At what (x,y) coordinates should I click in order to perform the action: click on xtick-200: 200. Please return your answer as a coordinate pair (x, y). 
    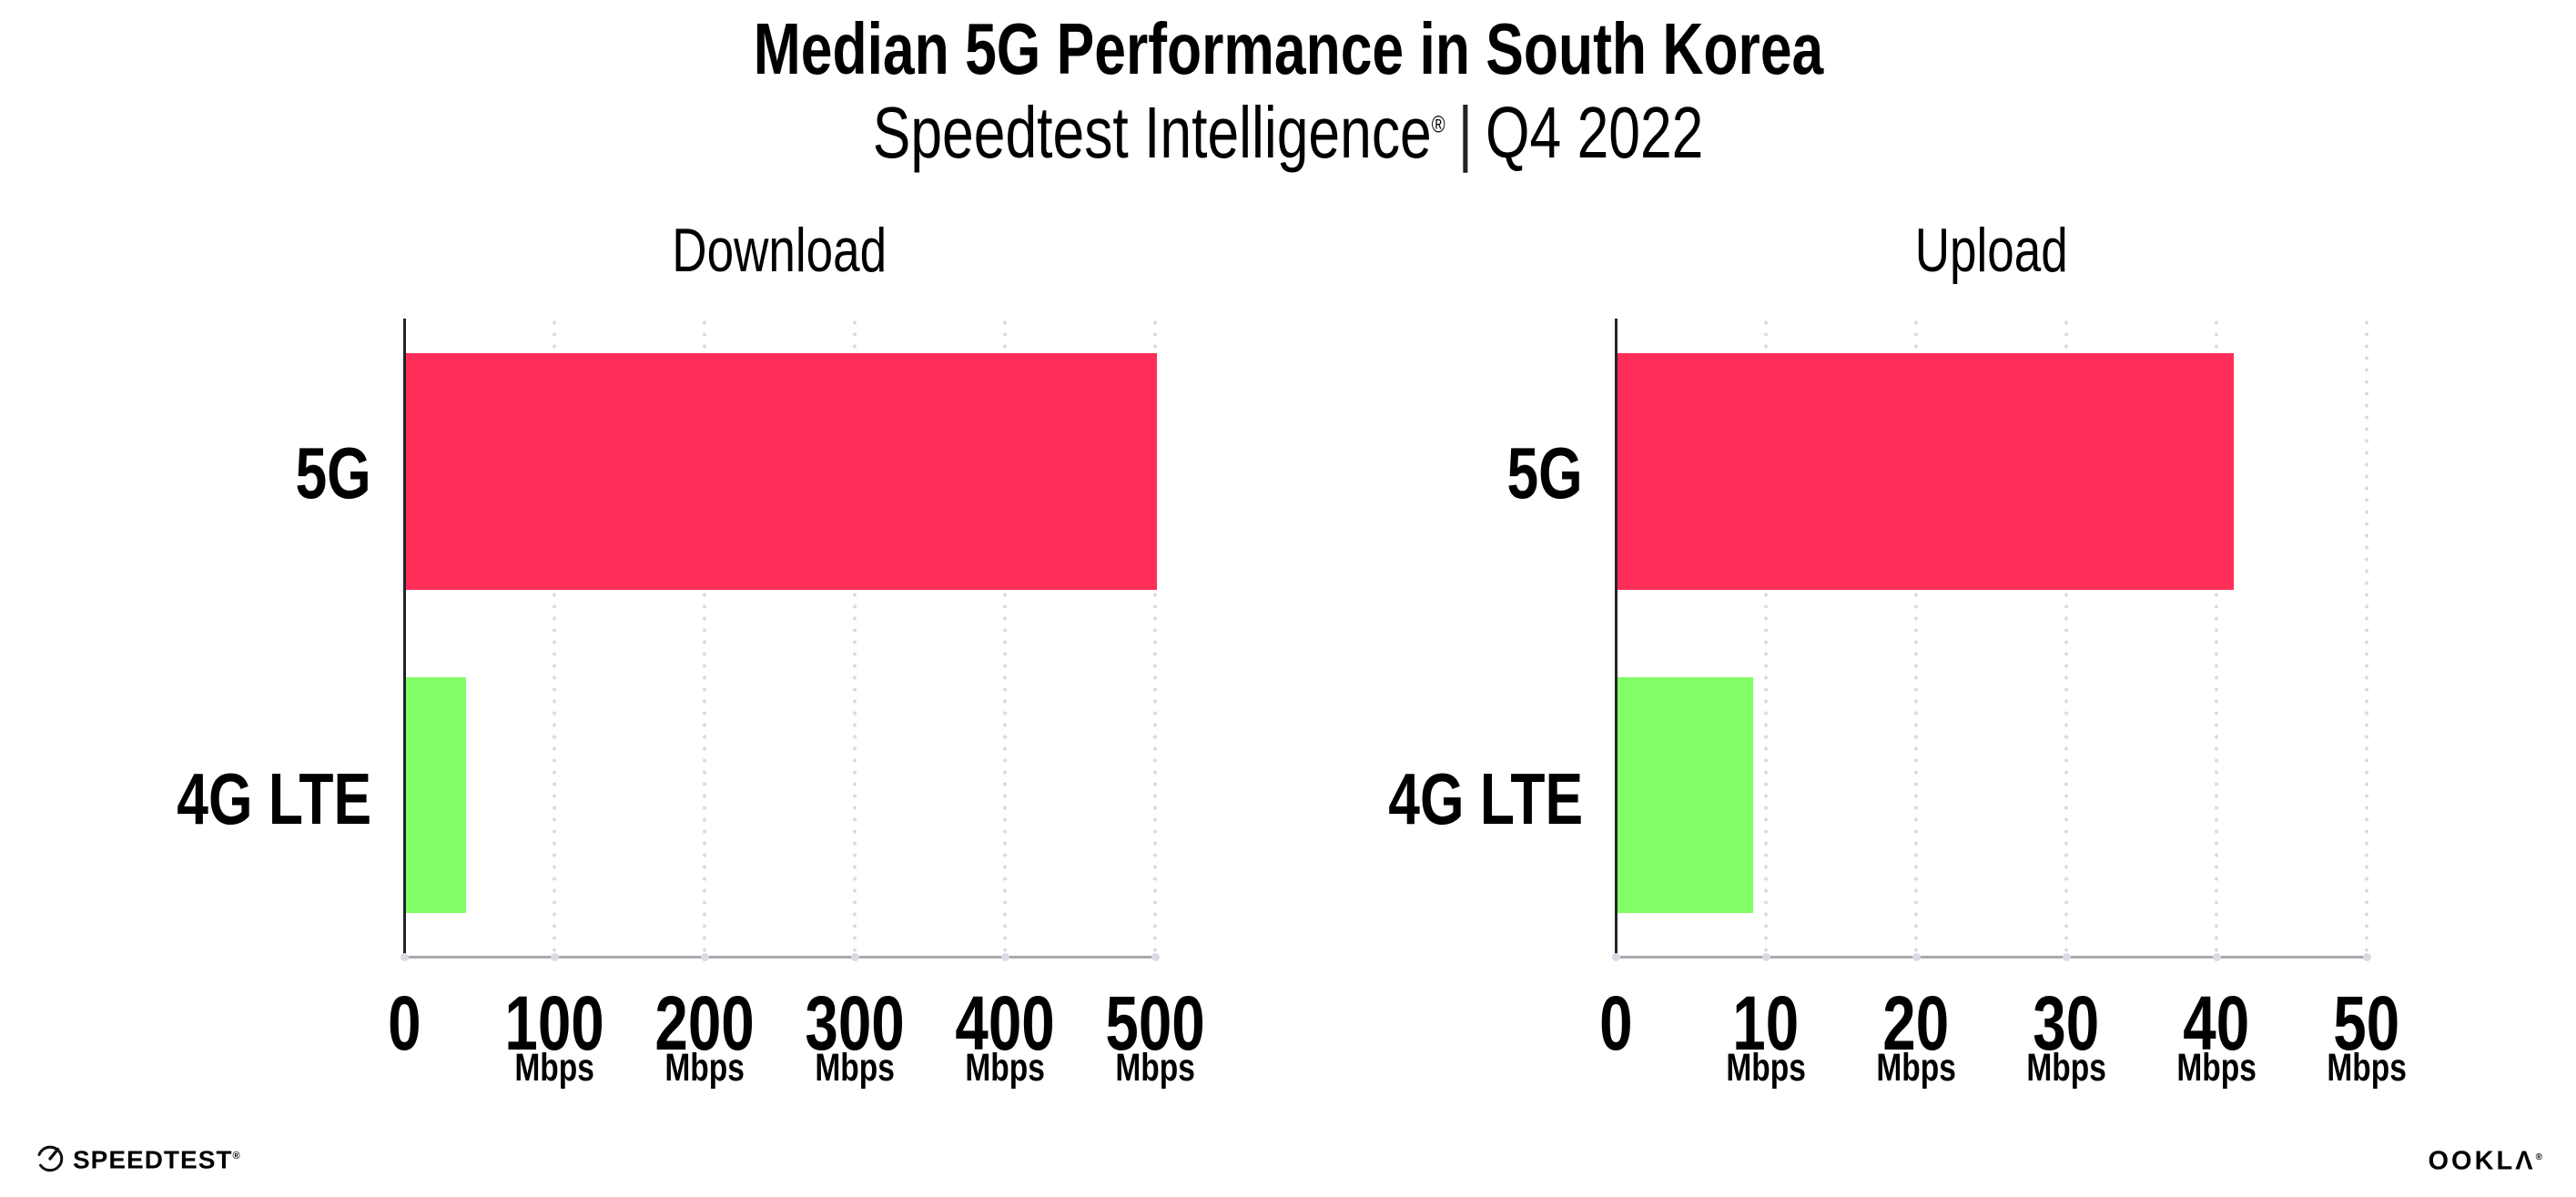
    Looking at the image, I should click on (704, 1023).